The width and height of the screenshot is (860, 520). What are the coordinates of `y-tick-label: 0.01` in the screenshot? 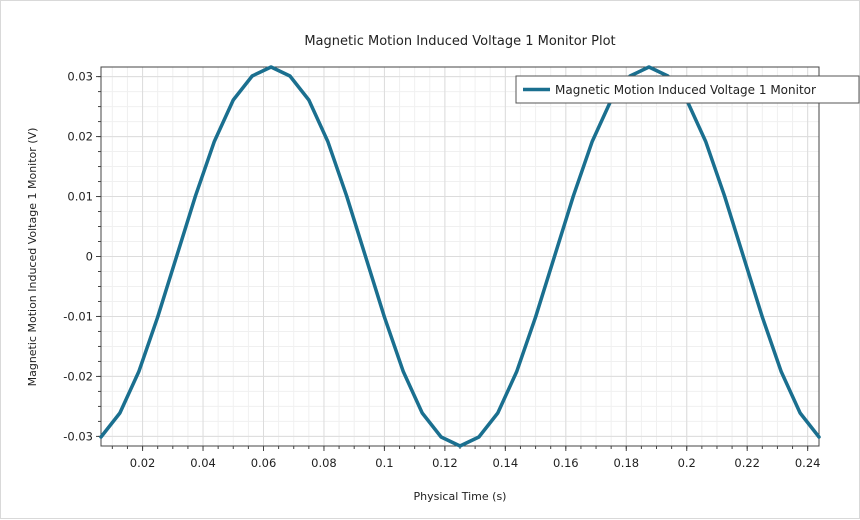 It's located at (80, 197).